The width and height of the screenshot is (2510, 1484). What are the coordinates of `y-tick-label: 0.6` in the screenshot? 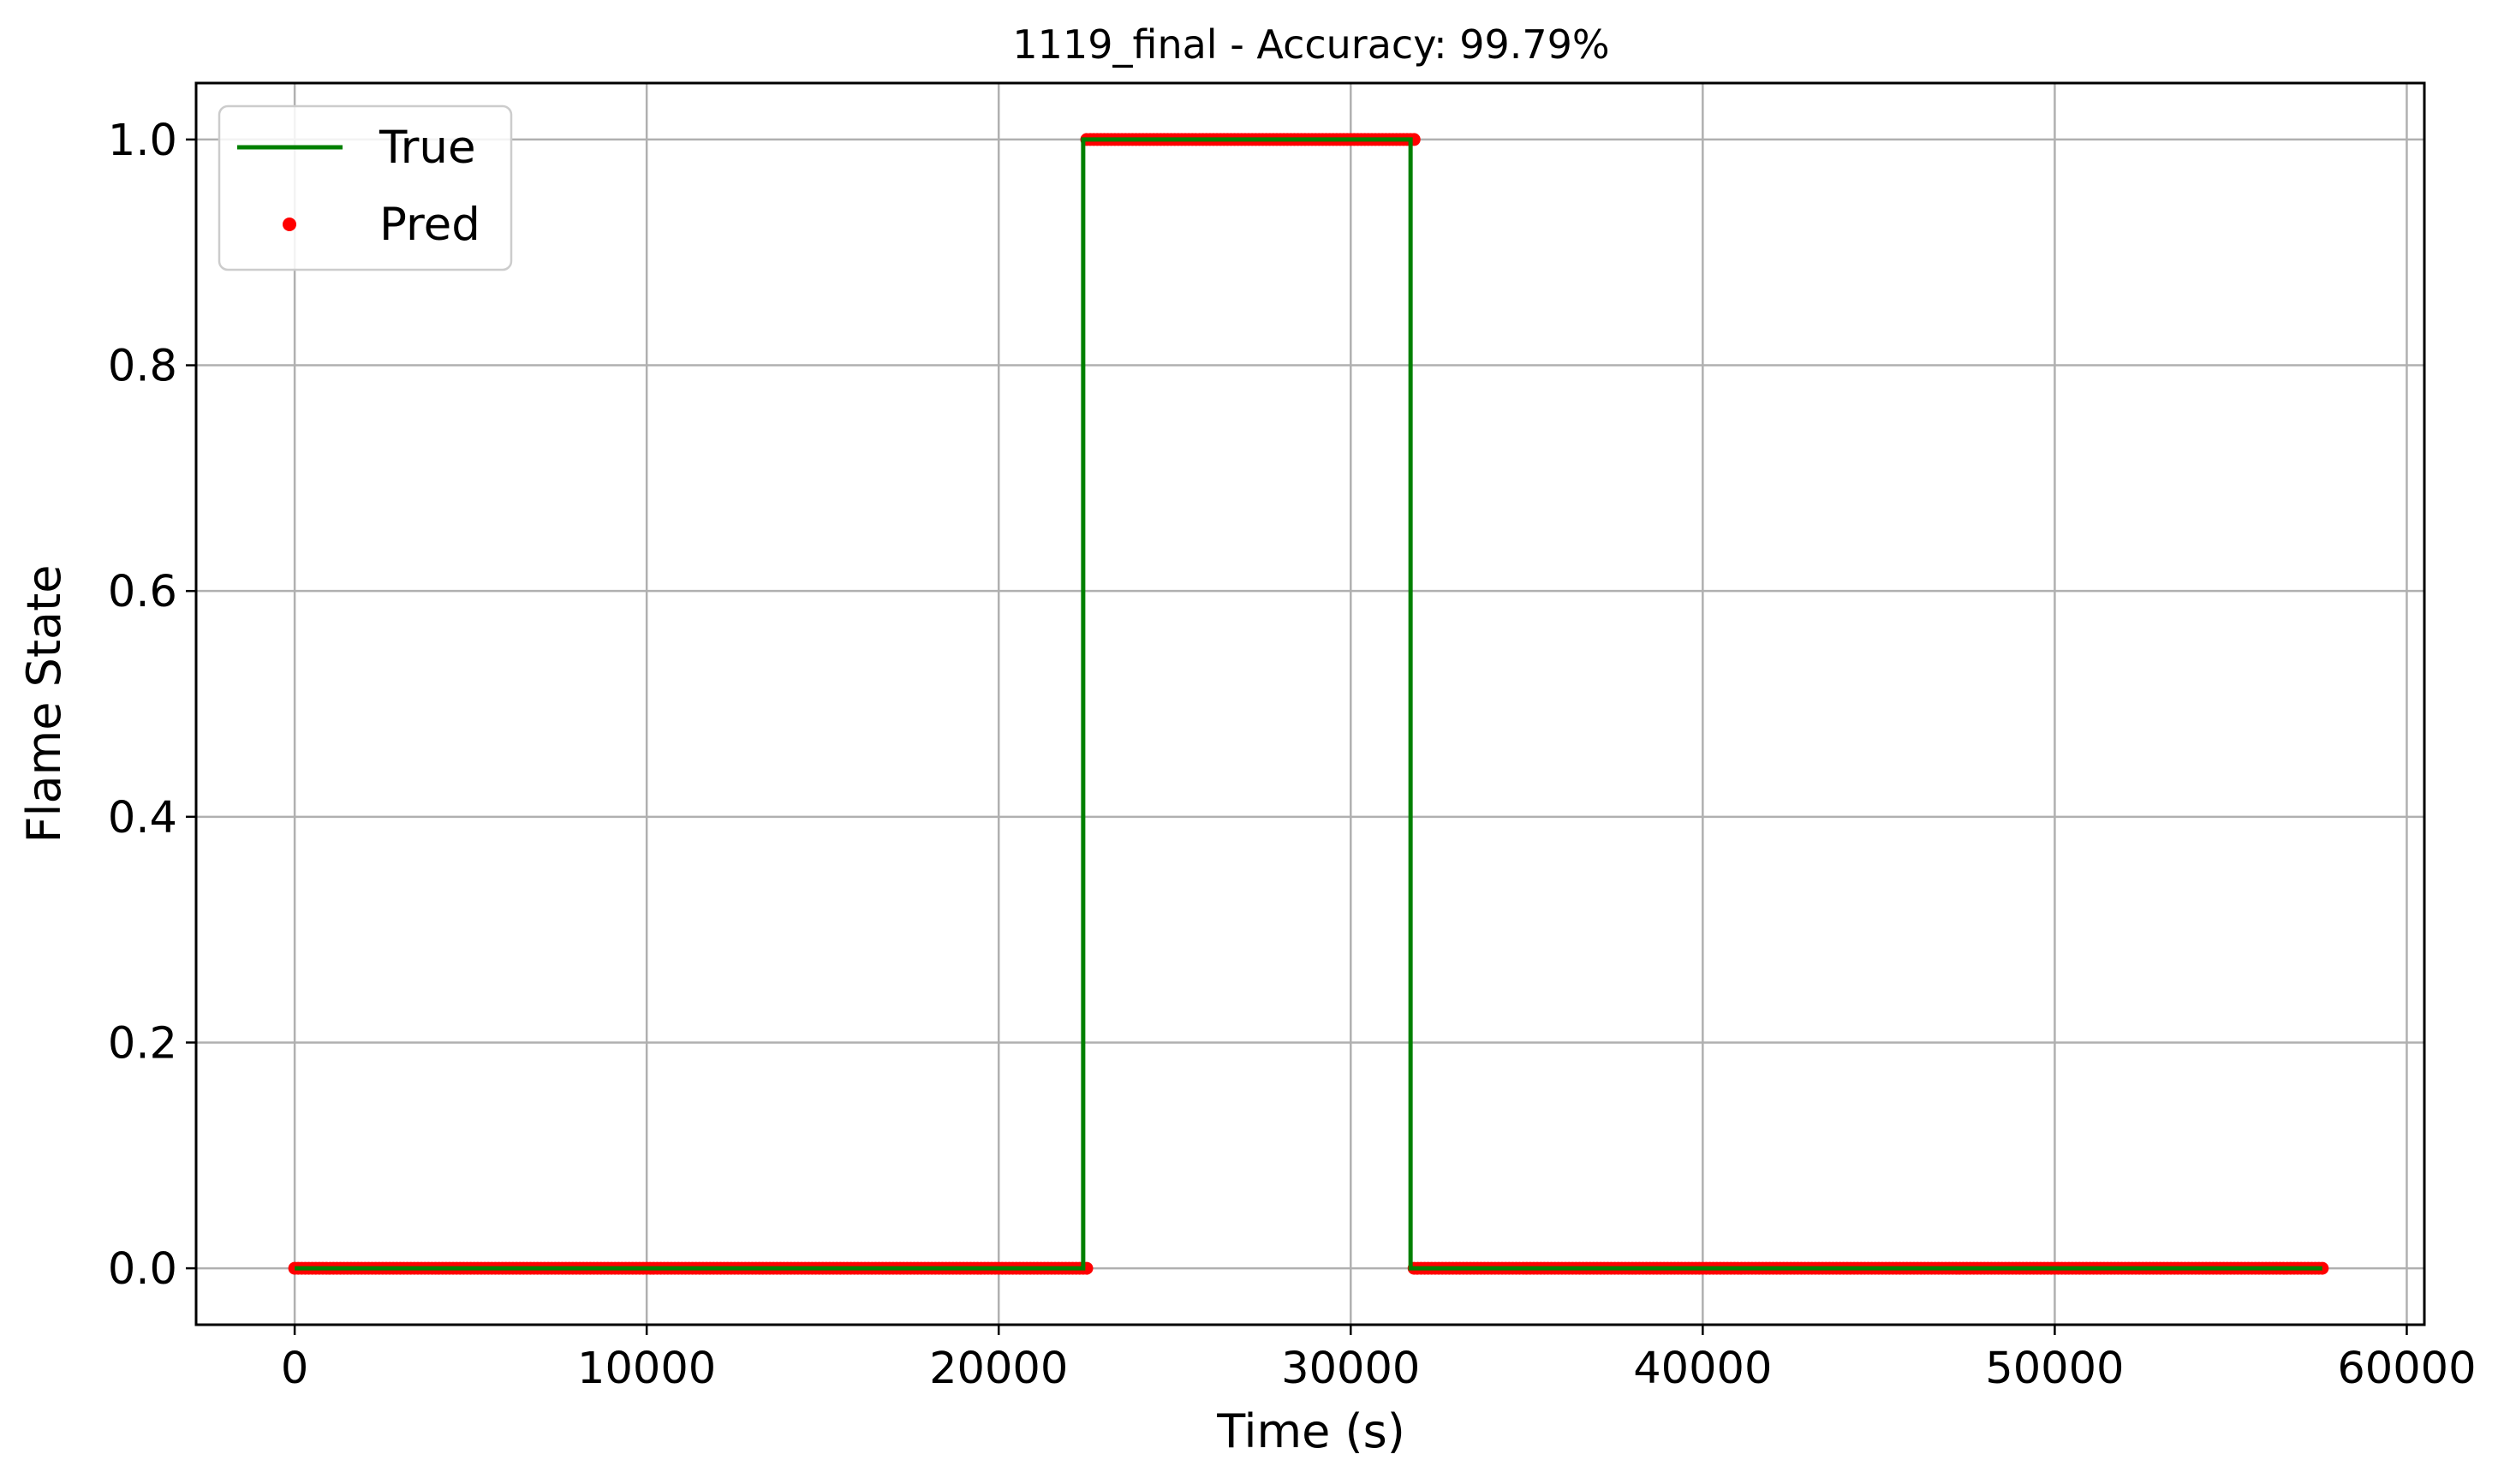 It's located at (143, 592).